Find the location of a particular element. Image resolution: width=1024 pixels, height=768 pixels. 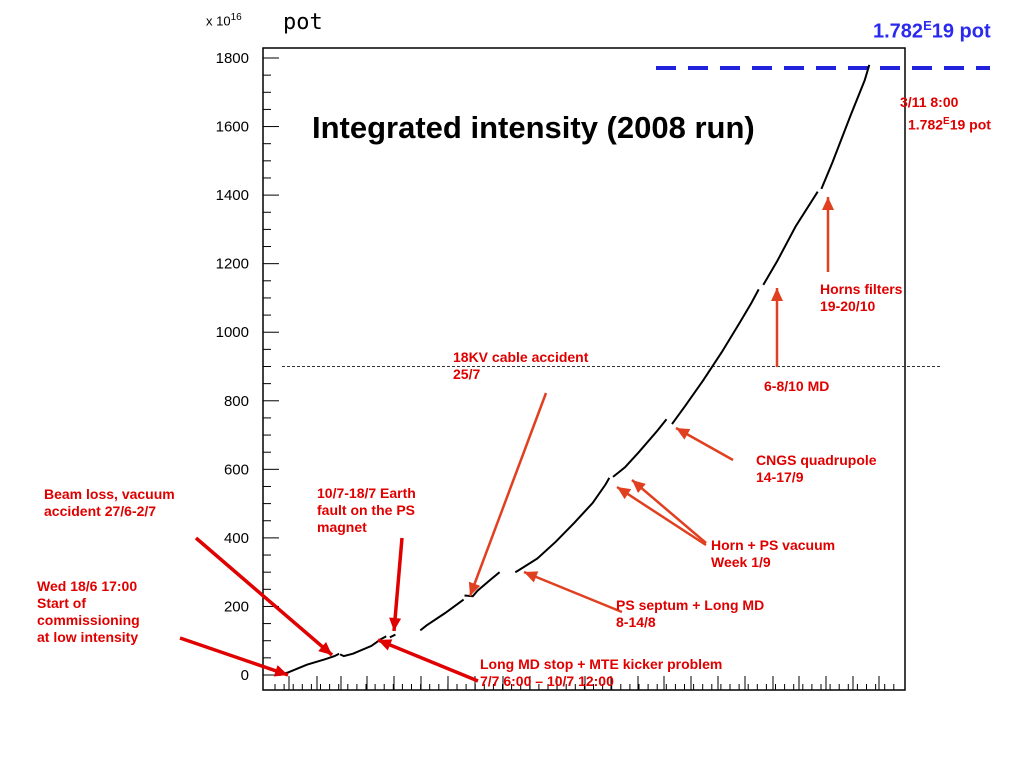

final-date-text: 3/11 8:00 is located at coordinates (929, 102).